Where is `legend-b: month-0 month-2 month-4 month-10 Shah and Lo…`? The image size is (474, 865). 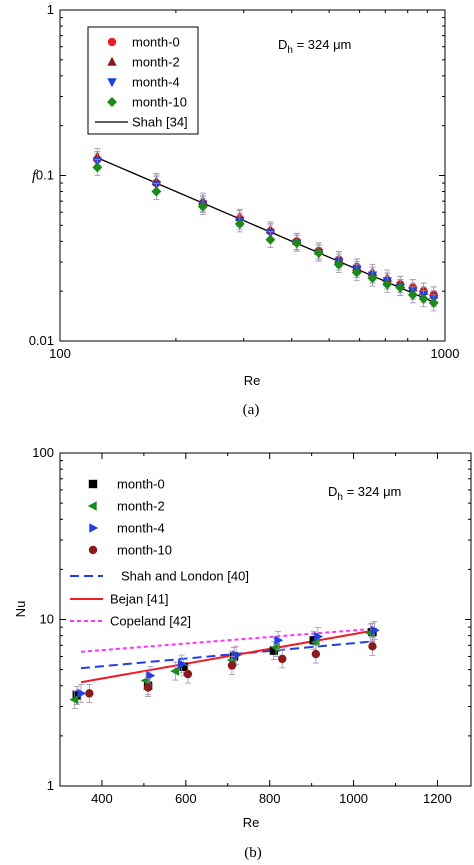 legend-b: month-0 month-2 month-4 month-10 Shah and Lo… is located at coordinates (159, 553).